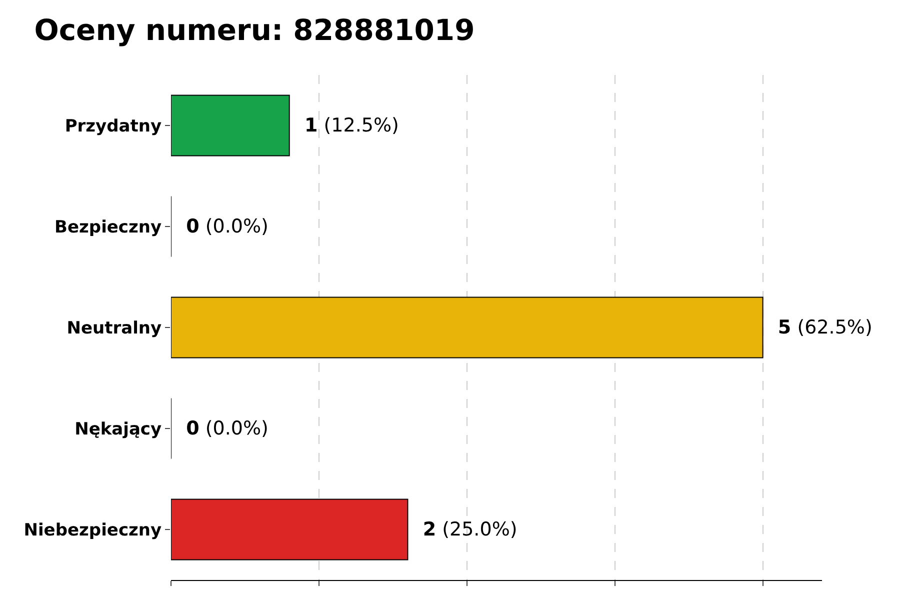 The image size is (900, 600). What do you see at coordinates (345, 125) in the screenshot?
I see `data-label: 1 (12.5%)` at bounding box center [345, 125].